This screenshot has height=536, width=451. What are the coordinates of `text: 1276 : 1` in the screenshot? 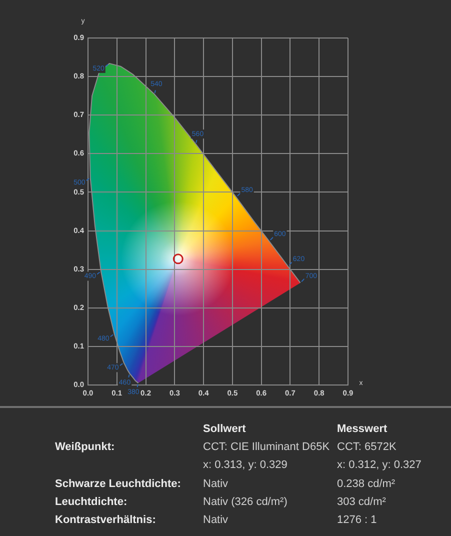 It's located at (357, 520).